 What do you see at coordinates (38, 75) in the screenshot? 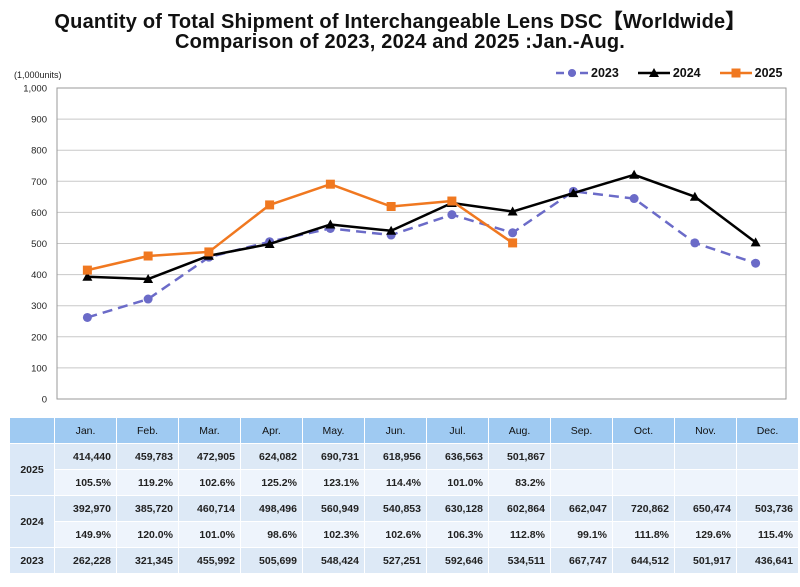
I see `y-axis-unit-label: (1,000units)` at bounding box center [38, 75].